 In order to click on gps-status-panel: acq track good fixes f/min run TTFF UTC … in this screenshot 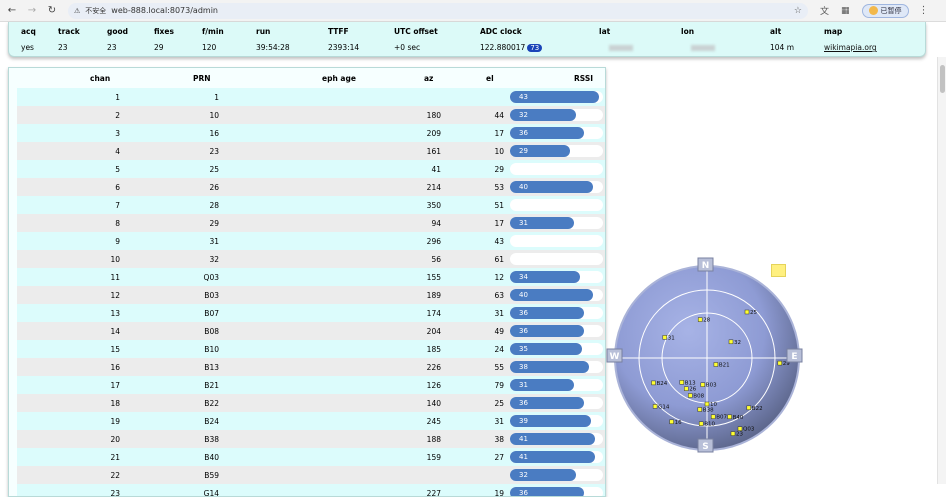, I will do `click(467, 39)`.